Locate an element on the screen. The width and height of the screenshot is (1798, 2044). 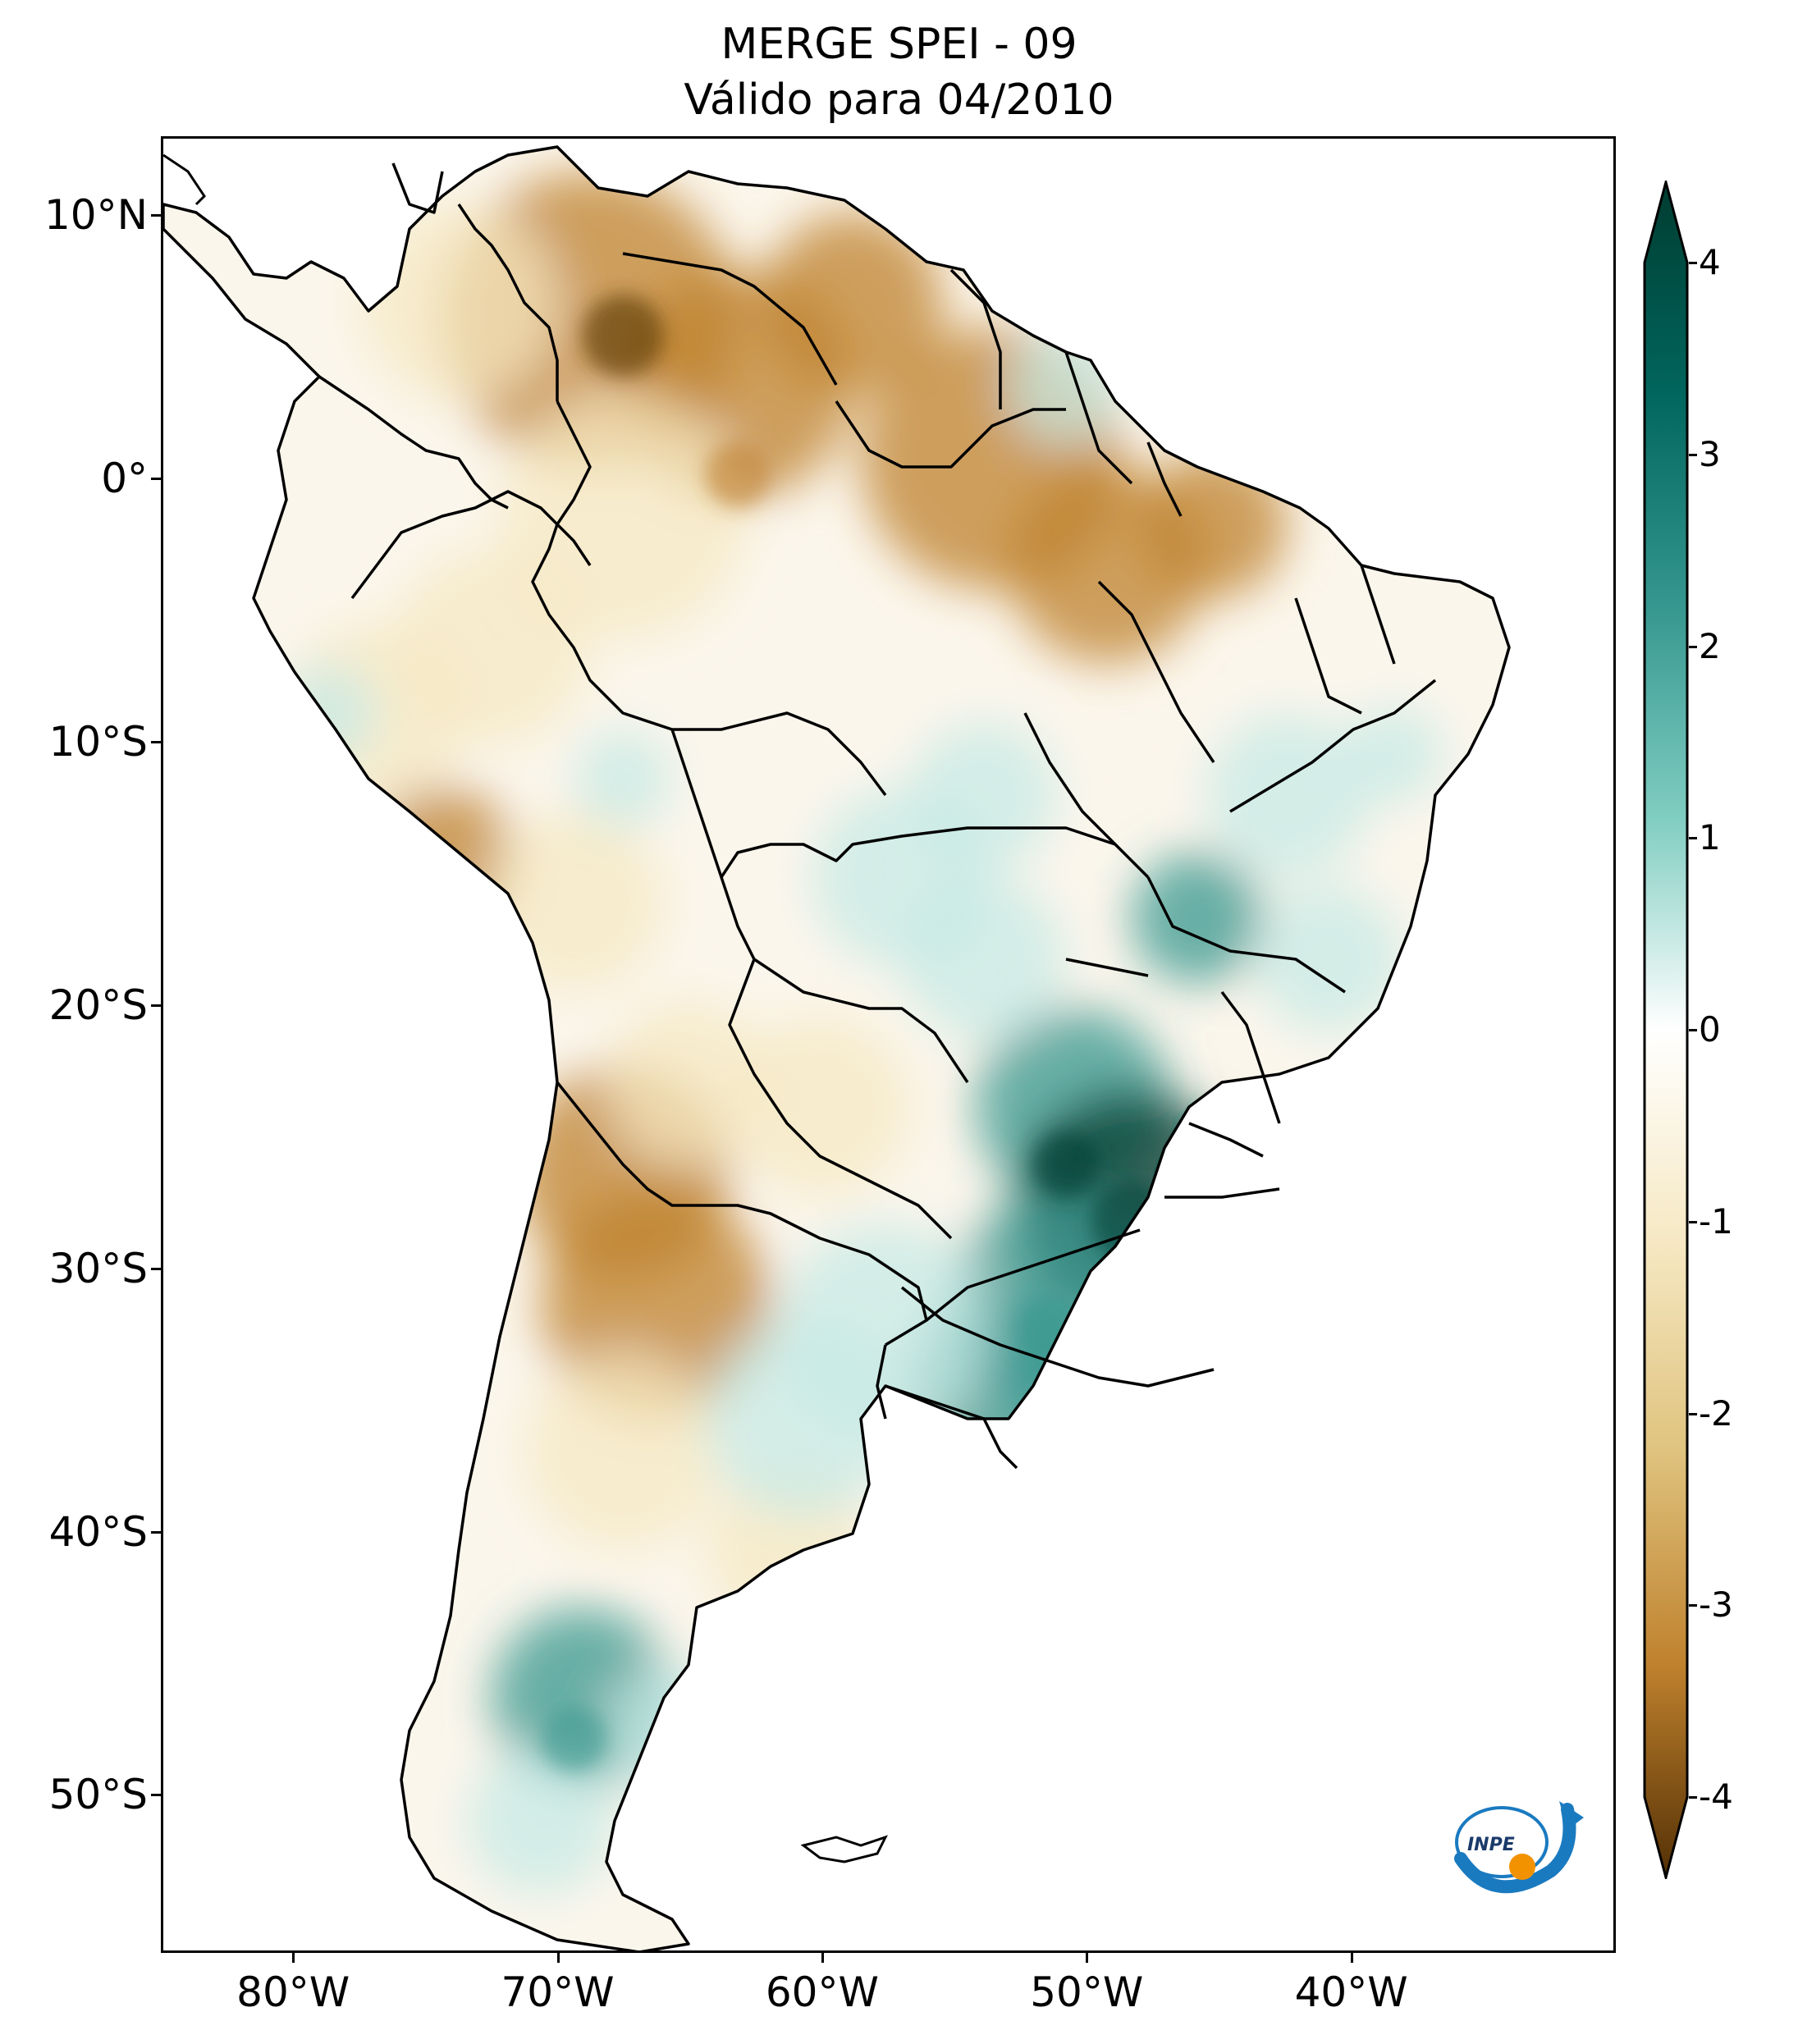
border-argentina-north is located at coordinates (742, 1214).